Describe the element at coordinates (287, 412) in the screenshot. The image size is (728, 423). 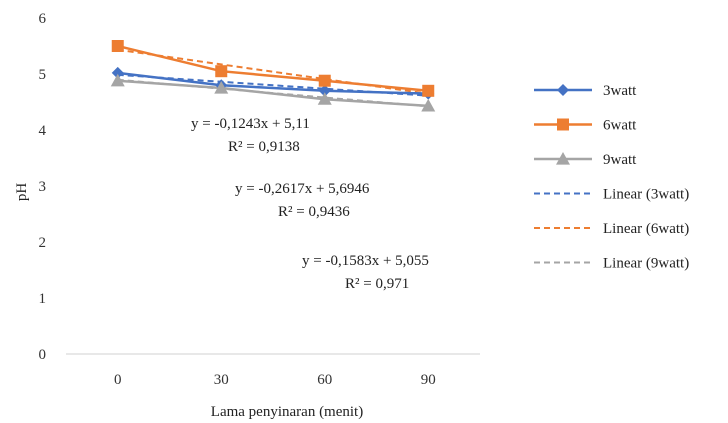
I see `x-axis-title: Lama penyinaran (menit)` at that location.